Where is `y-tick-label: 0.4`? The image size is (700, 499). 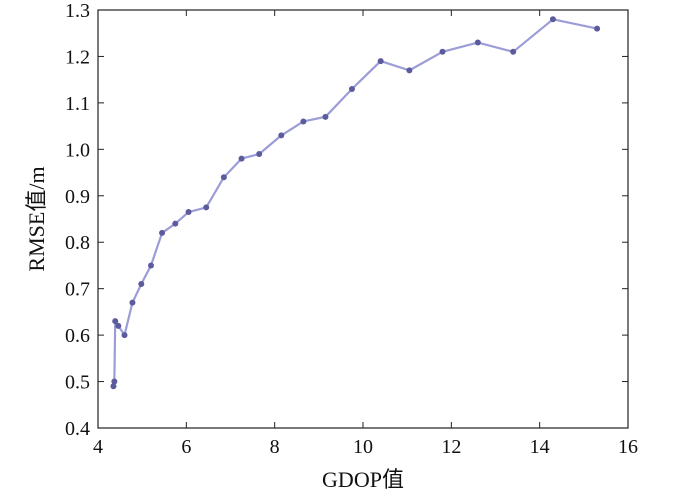 y-tick-label: 0.4 is located at coordinates (77, 429).